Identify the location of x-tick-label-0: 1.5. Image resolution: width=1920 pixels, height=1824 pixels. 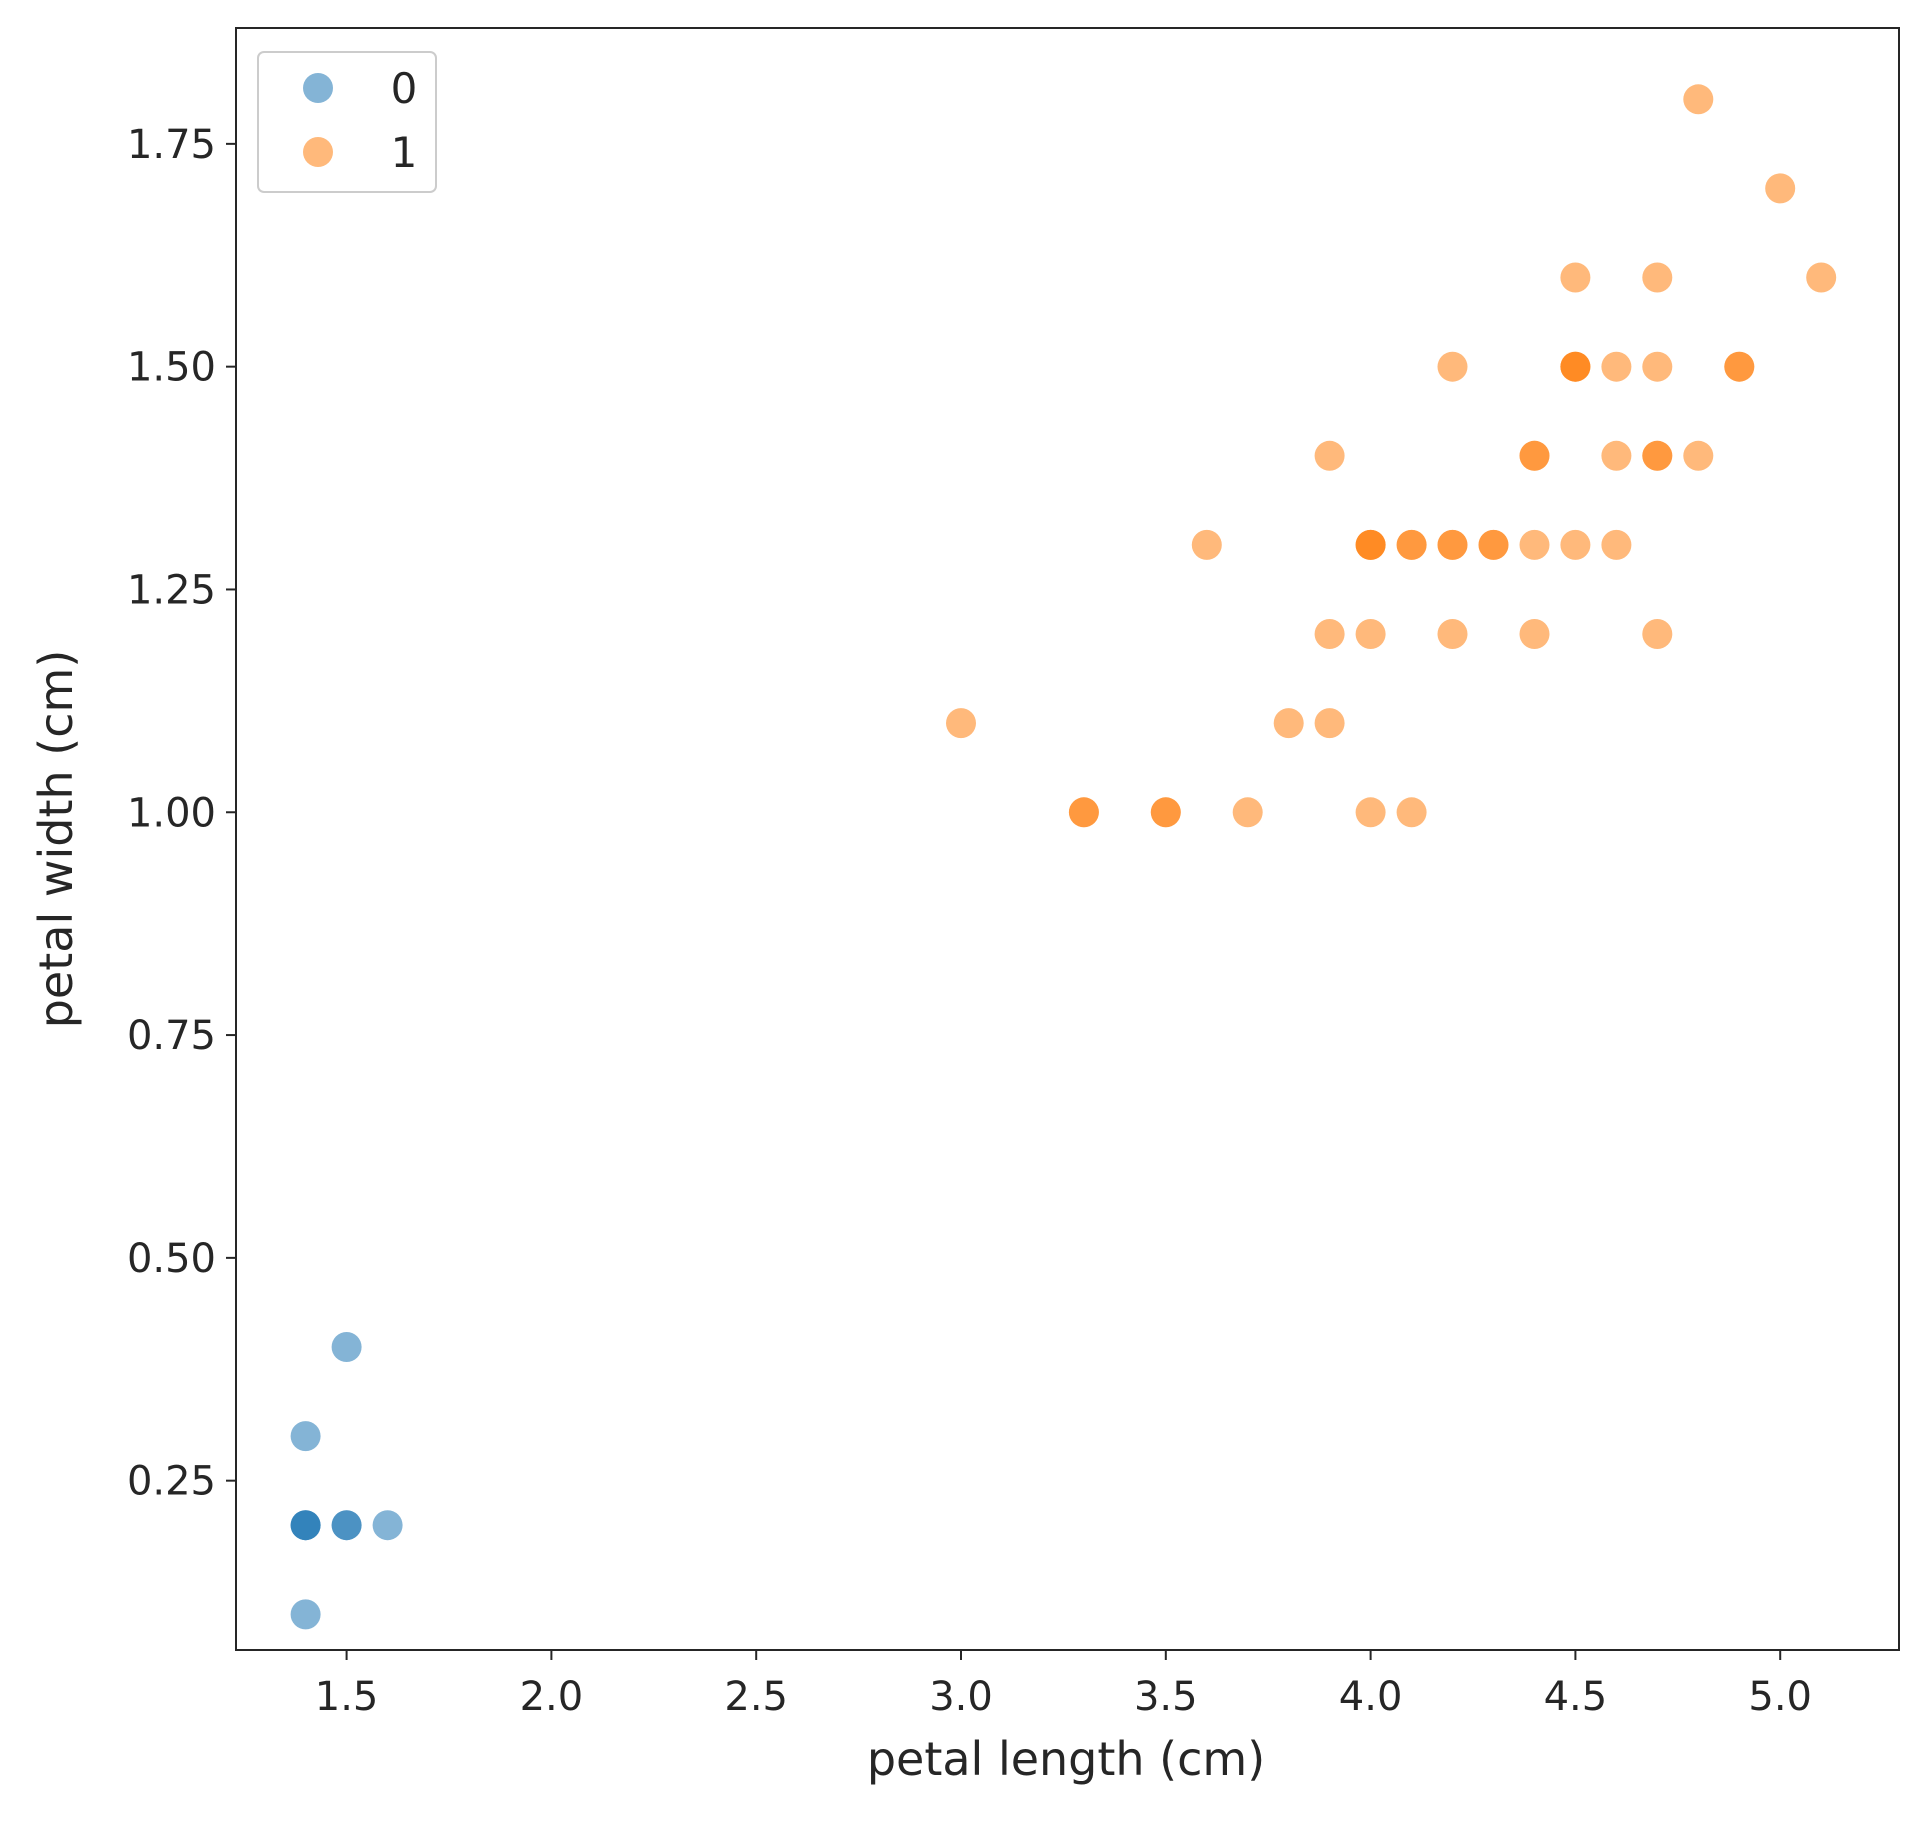
(347, 1697).